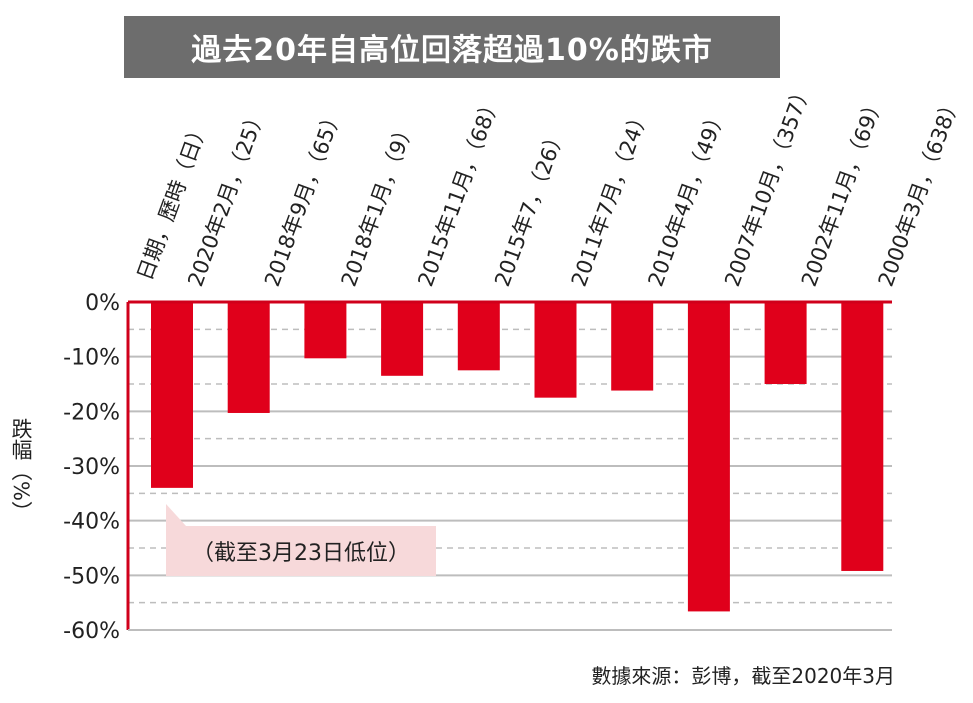  Describe the element at coordinates (458, 190) in the screenshot. I see `x-category-label: 2015年11月，（68）` at that location.